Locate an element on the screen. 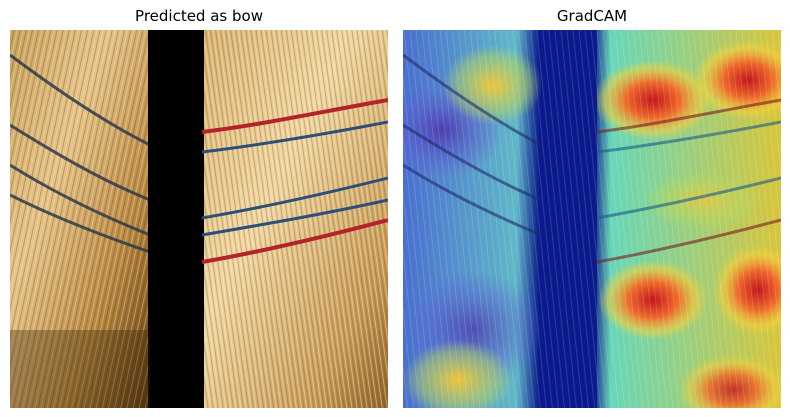 This screenshot has height=417, width=790. occlusion-bar is located at coordinates (176, 219).